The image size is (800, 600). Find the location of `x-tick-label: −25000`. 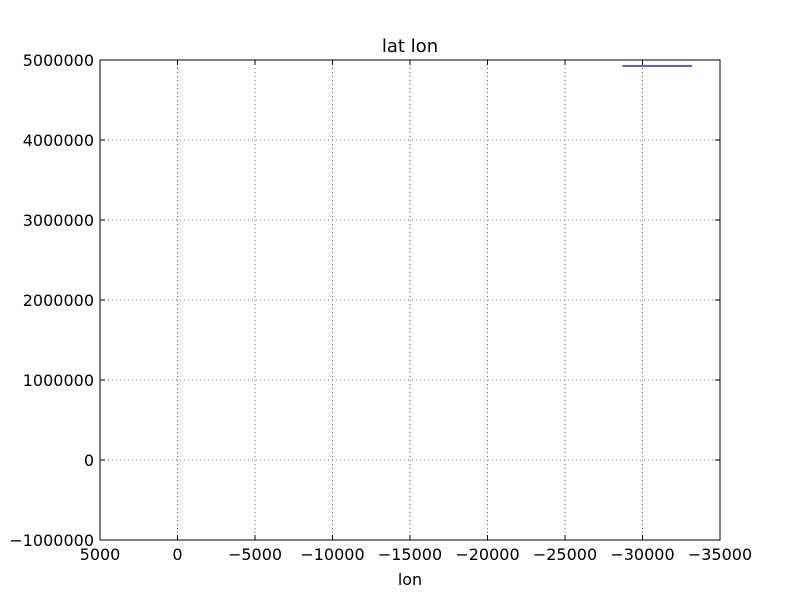

x-tick-label: −25000 is located at coordinates (565, 554).